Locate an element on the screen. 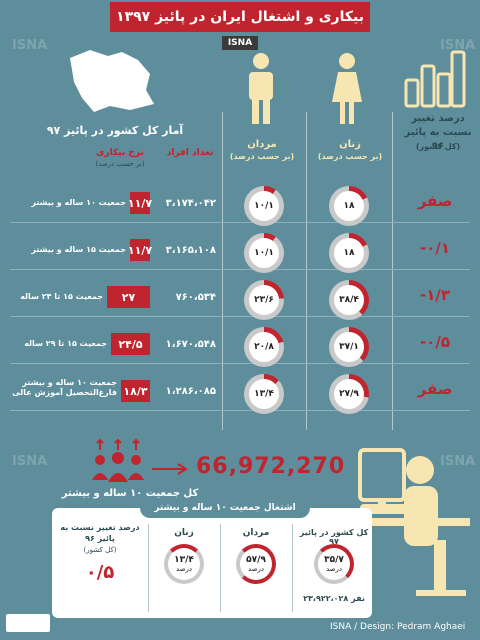 The image size is (480, 640). population-label: کل جمعیت ۱۰ ساله و بیشتر is located at coordinates (130, 493).